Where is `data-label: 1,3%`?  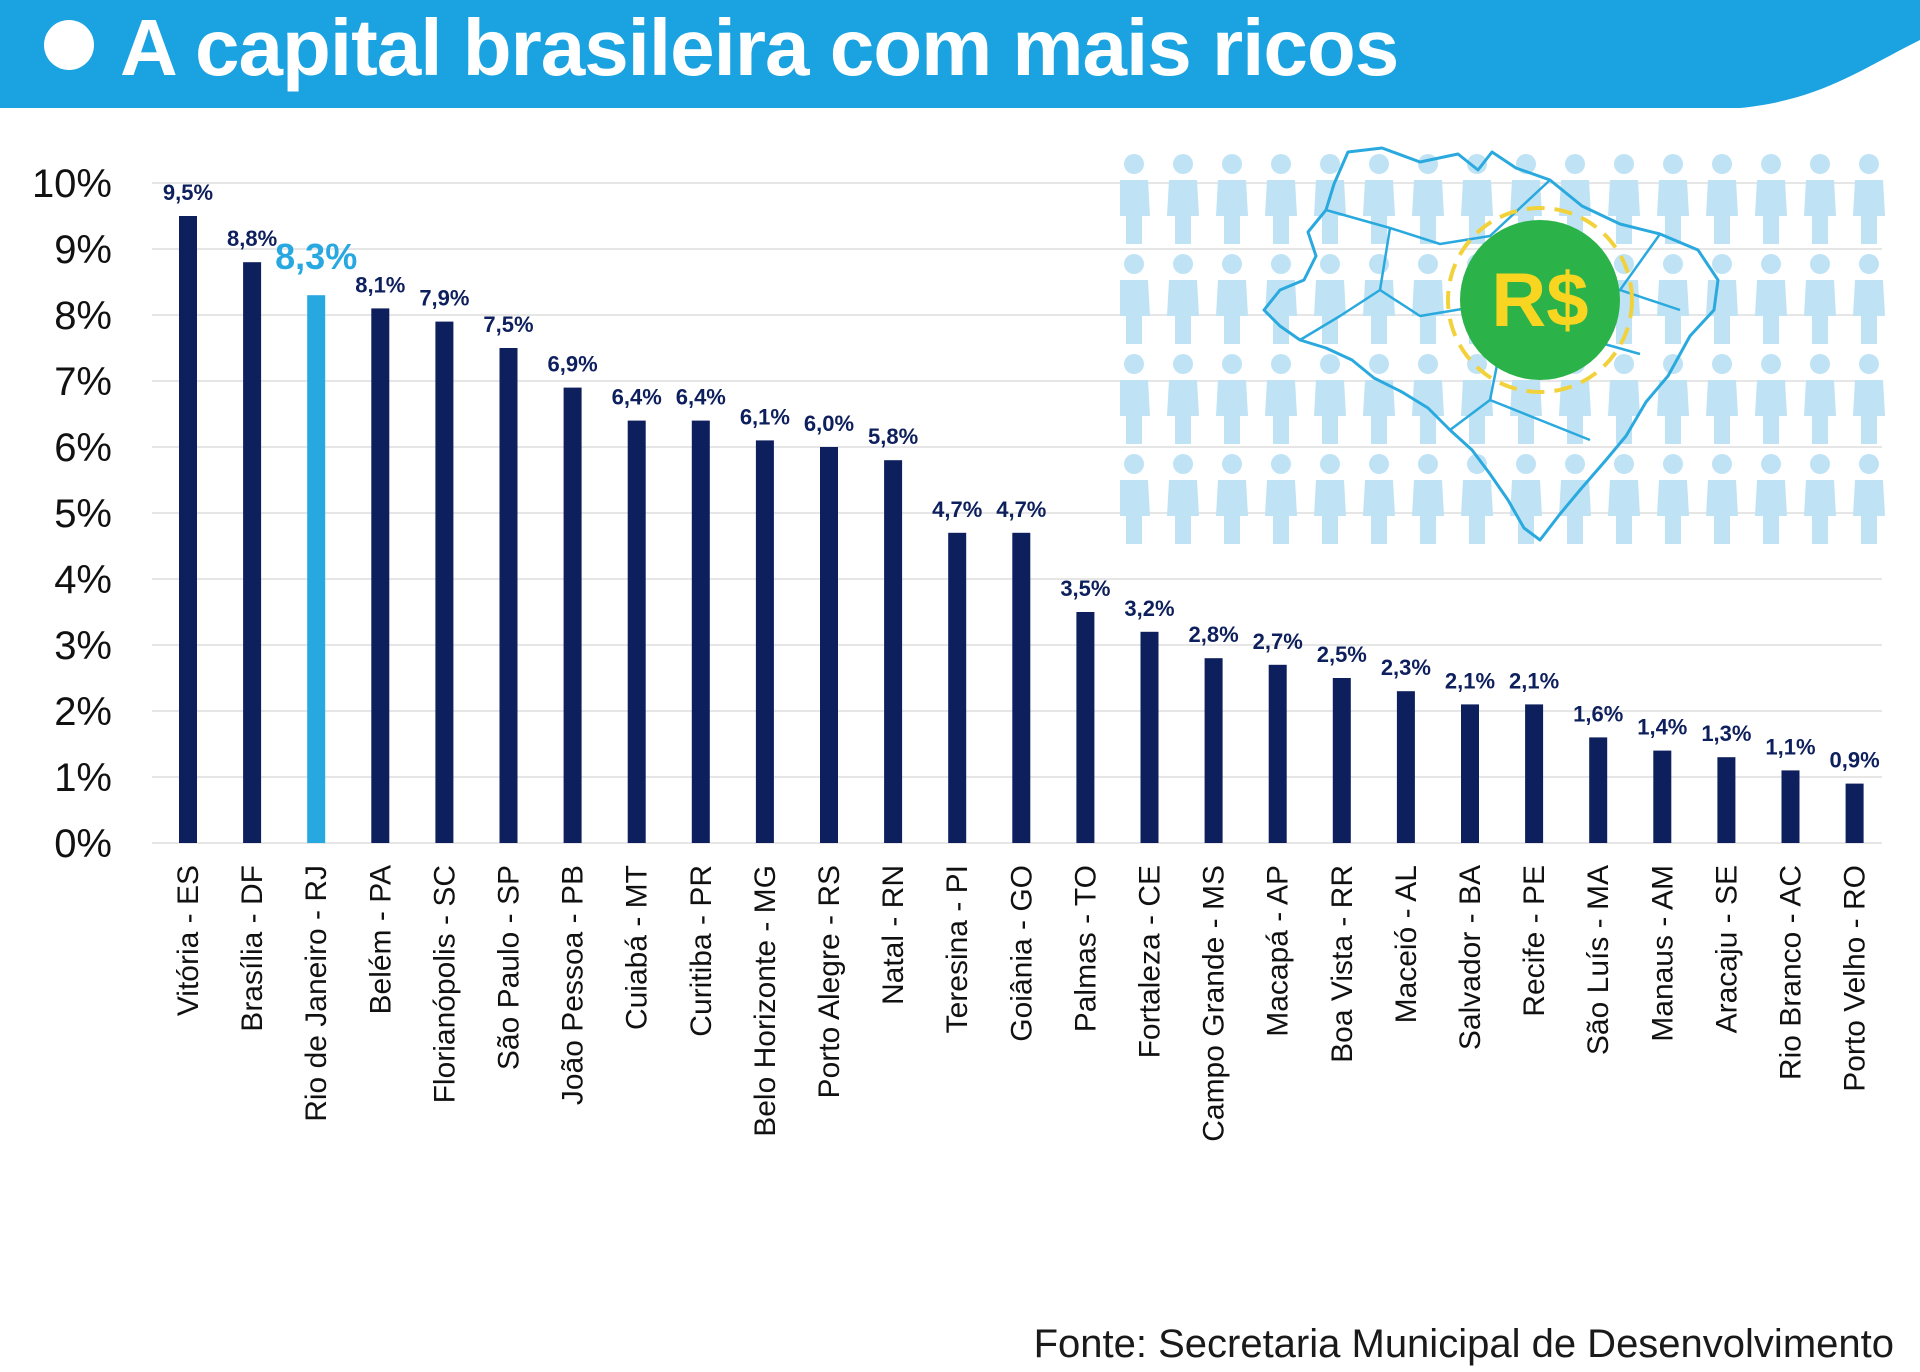
data-label: 1,3% is located at coordinates (1726, 733).